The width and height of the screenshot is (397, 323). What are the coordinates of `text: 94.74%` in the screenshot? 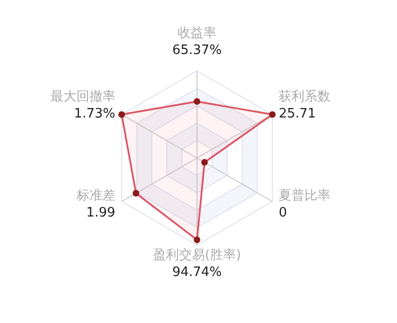 It's located at (197, 272).